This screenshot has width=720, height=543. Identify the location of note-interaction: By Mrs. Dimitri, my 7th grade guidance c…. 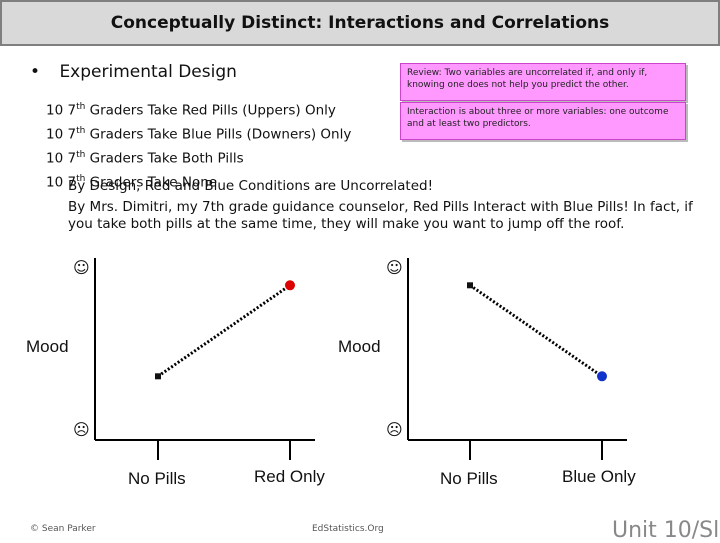
(380, 215).